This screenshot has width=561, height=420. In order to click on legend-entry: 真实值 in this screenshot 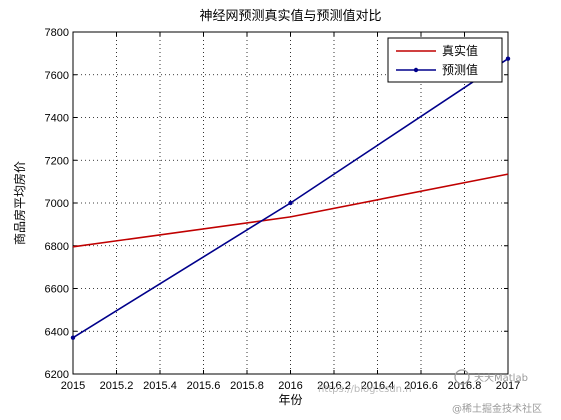, I will do `click(460, 50)`.